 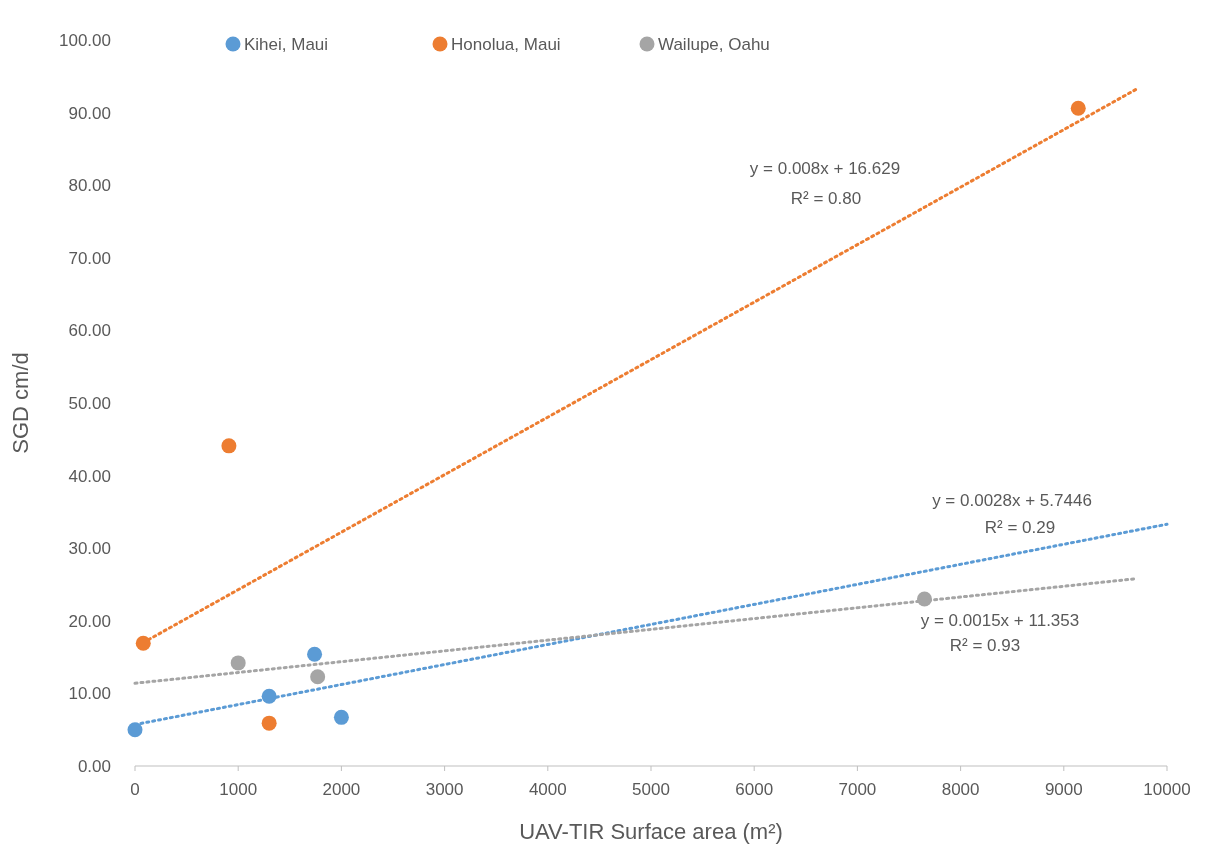 I want to click on annotation: R² = 0.29, so click(x=1020, y=527).